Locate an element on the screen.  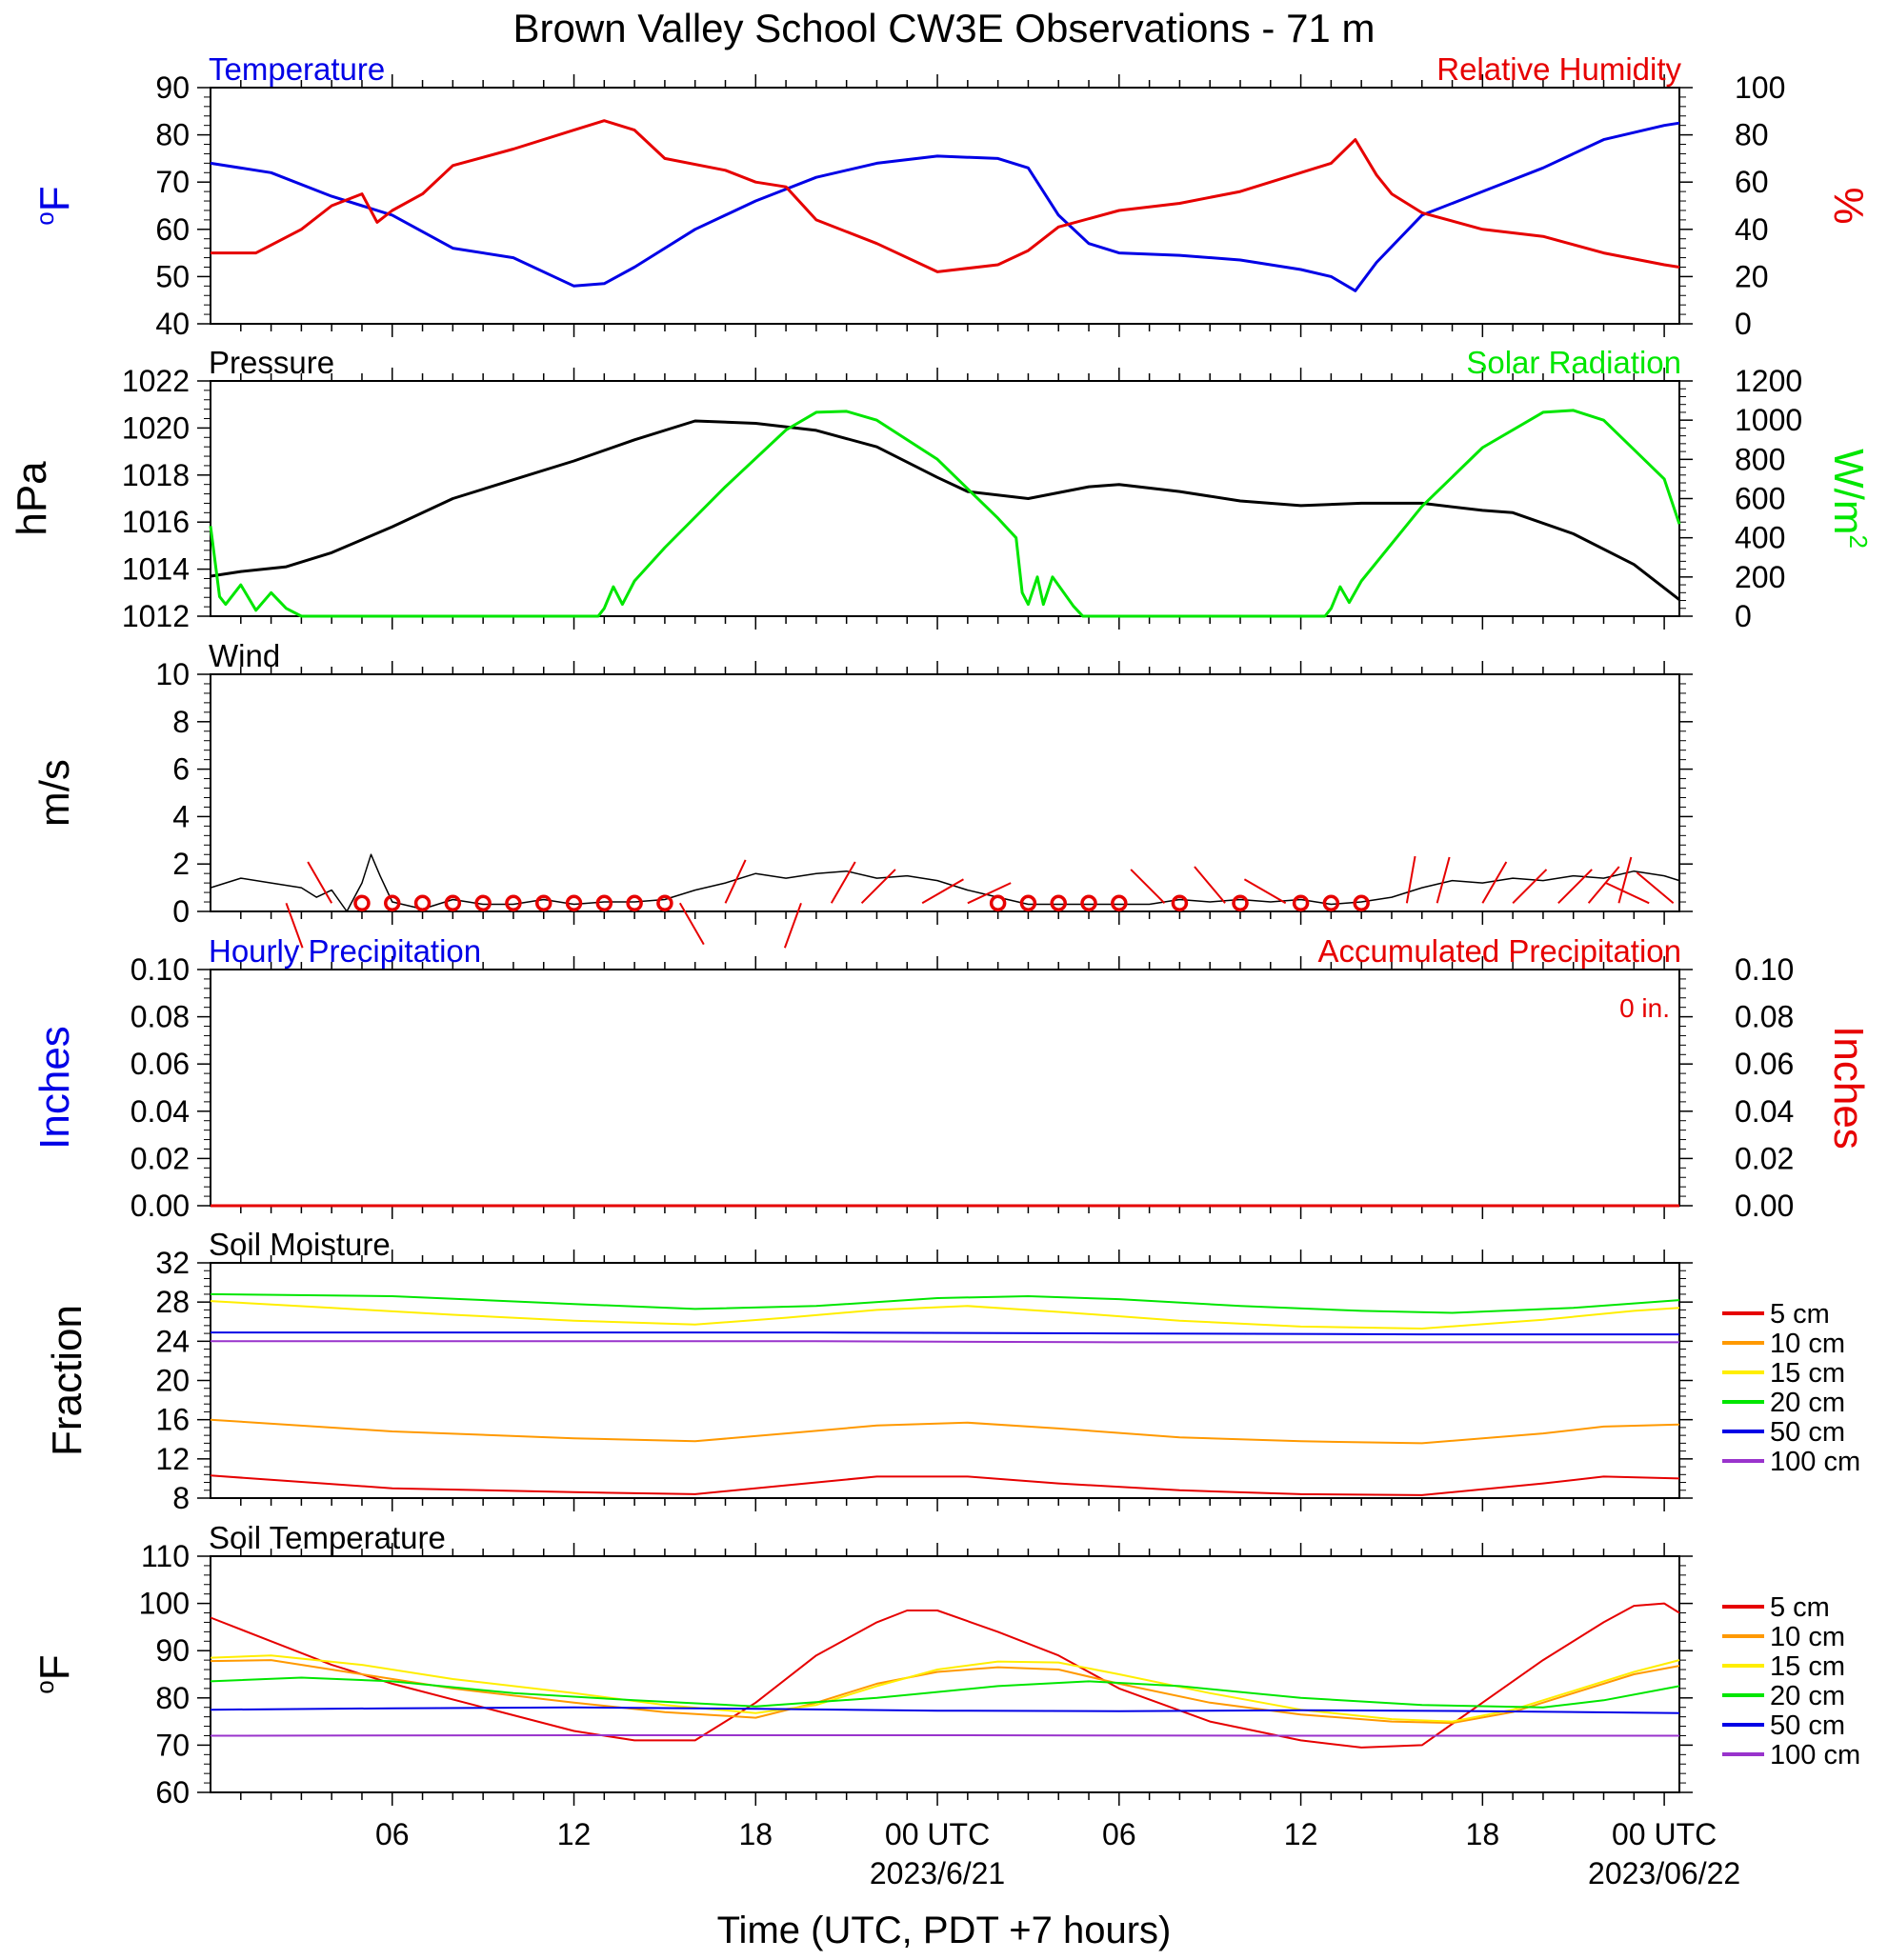
y-tick-label-right: 60 is located at coordinates (1752, 182).